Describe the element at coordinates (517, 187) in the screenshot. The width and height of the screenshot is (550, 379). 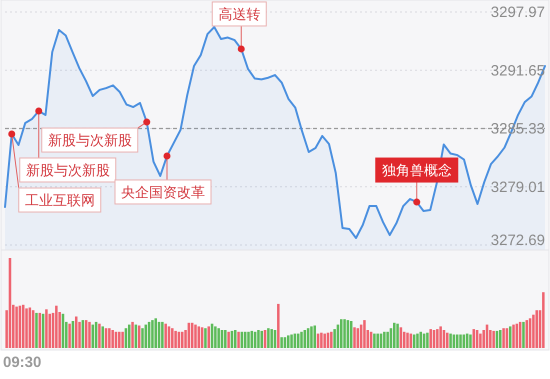
I see `y-tick-label: 3279.01` at that location.